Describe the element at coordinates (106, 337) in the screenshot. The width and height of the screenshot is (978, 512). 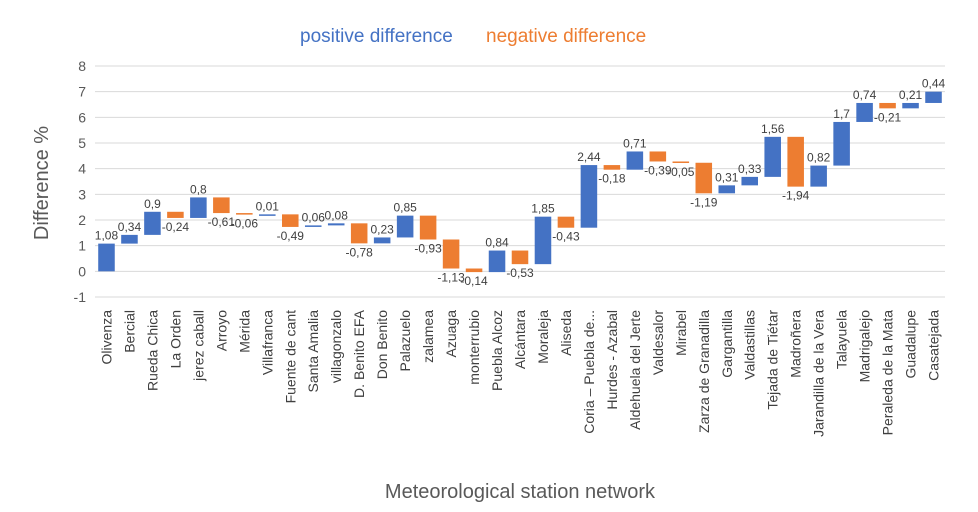
I see `x-tick-label: Olivenza` at that location.